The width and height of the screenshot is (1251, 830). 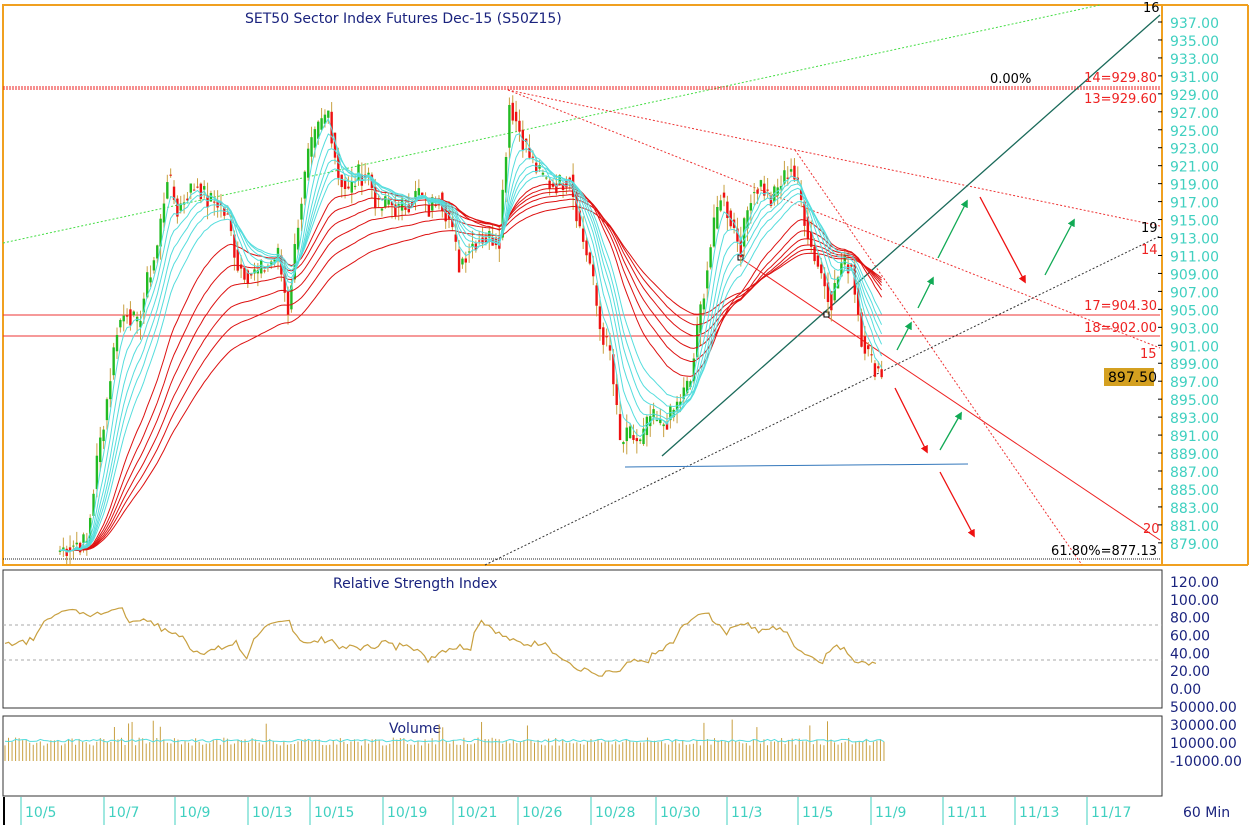 What do you see at coordinates (746, 813) in the screenshot?
I see `time-tick-label: 11/3` at bounding box center [746, 813].